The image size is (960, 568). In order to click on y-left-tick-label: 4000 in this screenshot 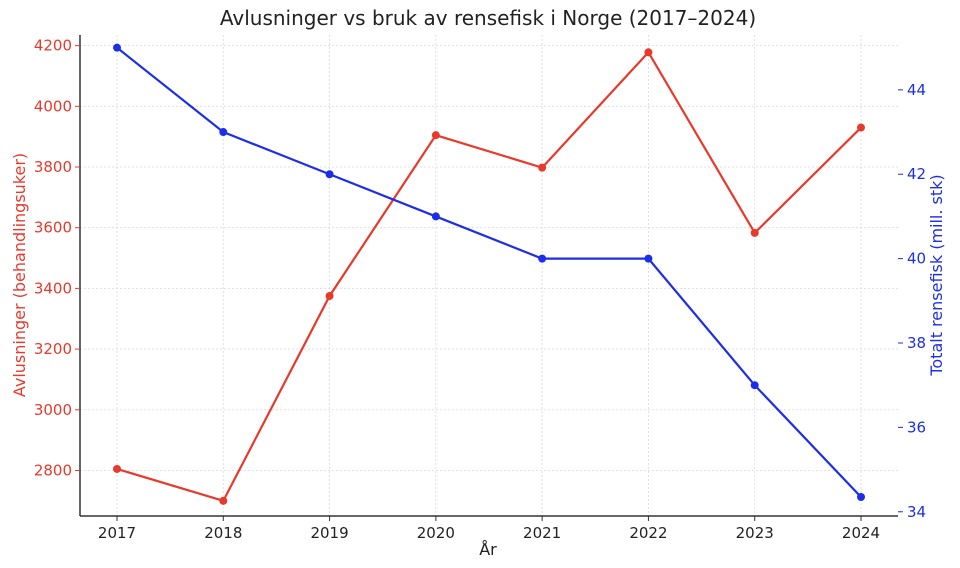, I will do `click(53, 106)`.